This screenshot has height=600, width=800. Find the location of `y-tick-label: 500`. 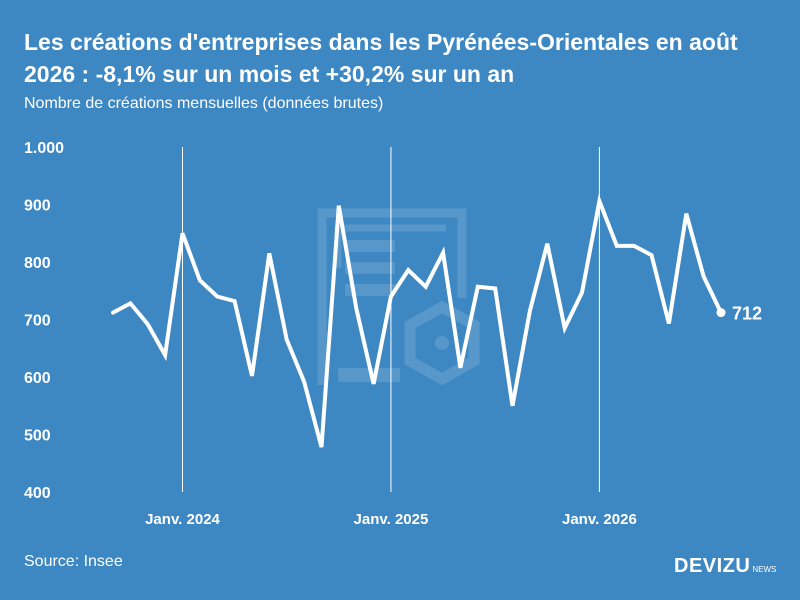

y-tick-label: 500 is located at coordinates (37, 436).